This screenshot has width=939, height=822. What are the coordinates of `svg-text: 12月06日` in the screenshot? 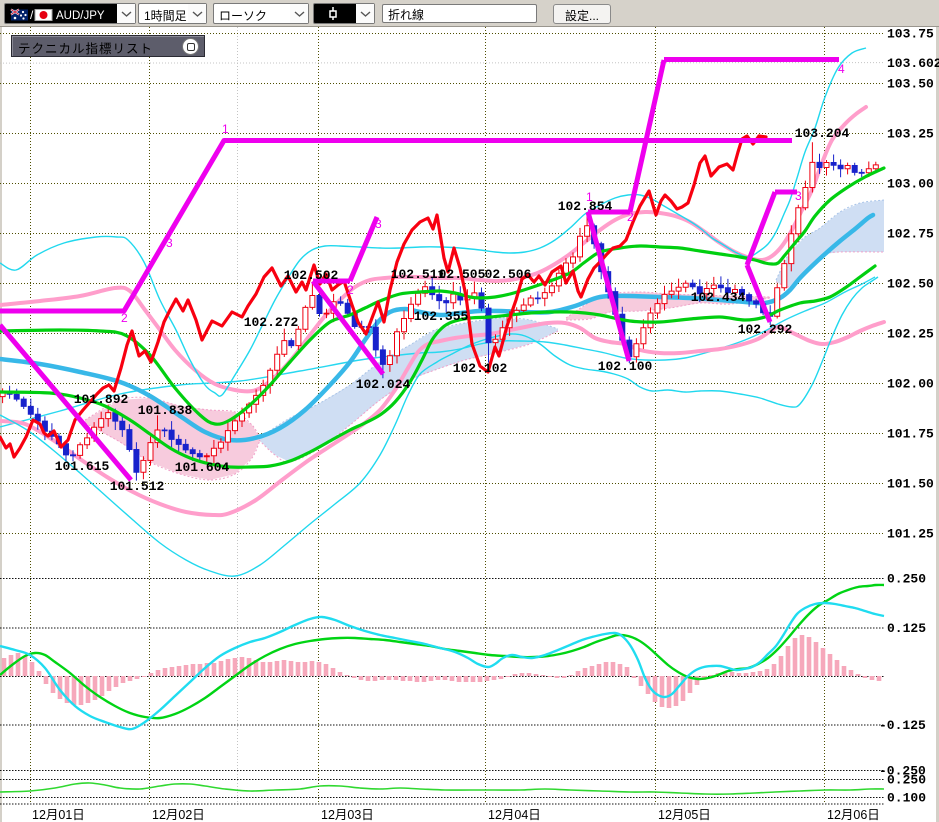 It's located at (853, 815).